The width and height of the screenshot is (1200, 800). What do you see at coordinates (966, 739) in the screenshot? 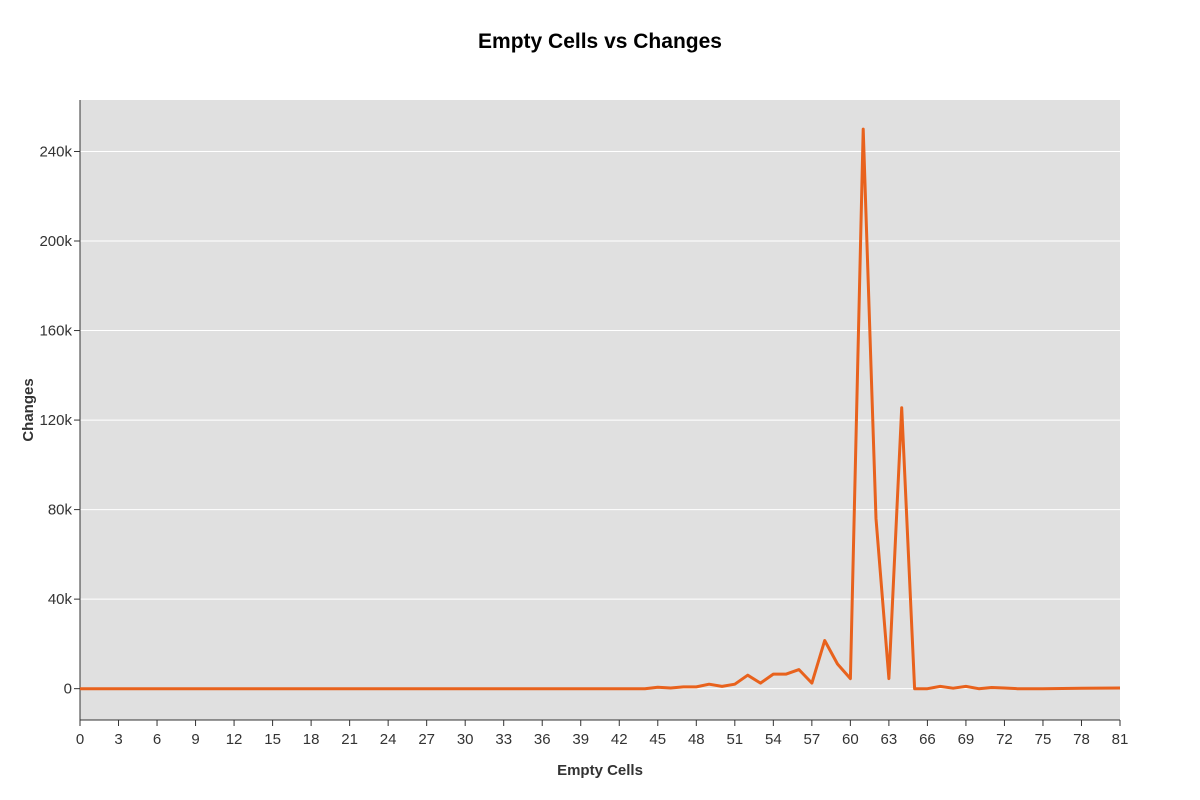
I see `x-tick-label: 69` at bounding box center [966, 739].